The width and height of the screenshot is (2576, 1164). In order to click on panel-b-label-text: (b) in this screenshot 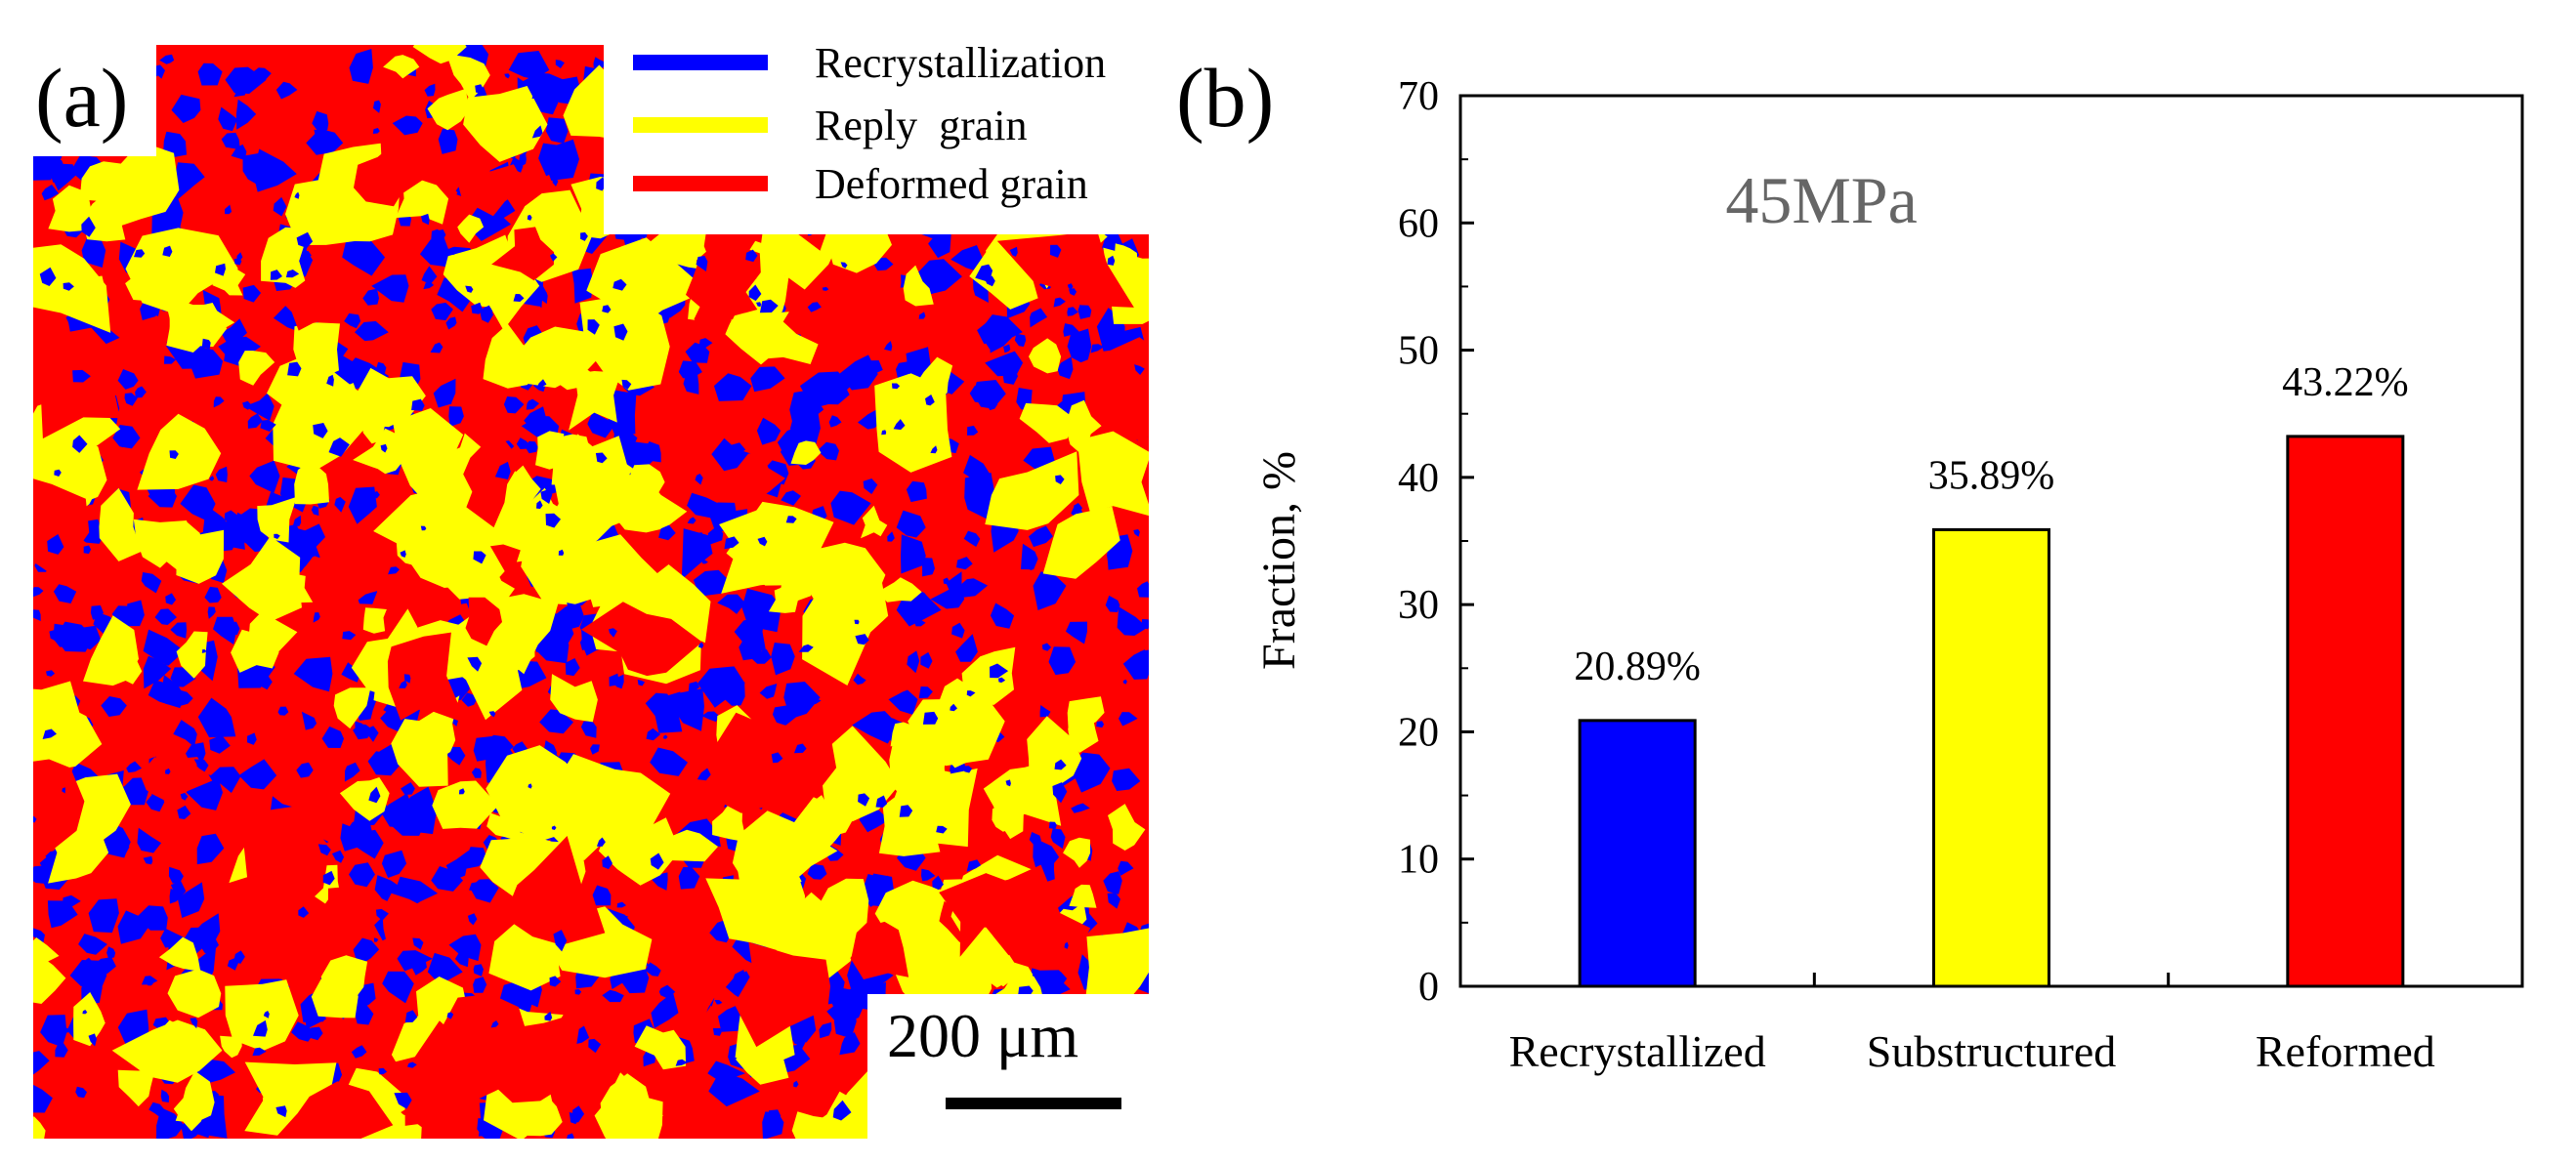, I will do `click(1225, 98)`.